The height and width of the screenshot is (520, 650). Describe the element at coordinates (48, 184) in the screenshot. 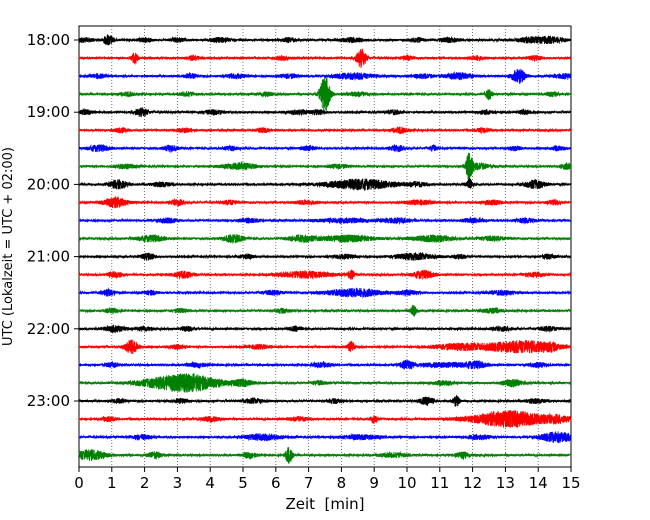

I see `y-tick-label: 20:00` at that location.